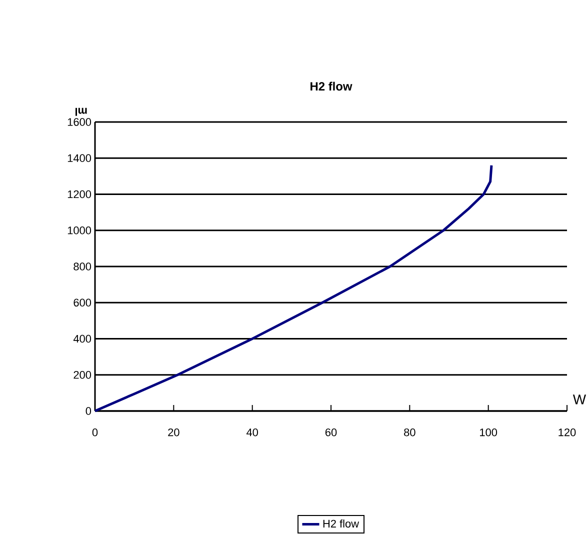 The width and height of the screenshot is (588, 559). I want to click on x-axis-title: W, so click(579, 399).